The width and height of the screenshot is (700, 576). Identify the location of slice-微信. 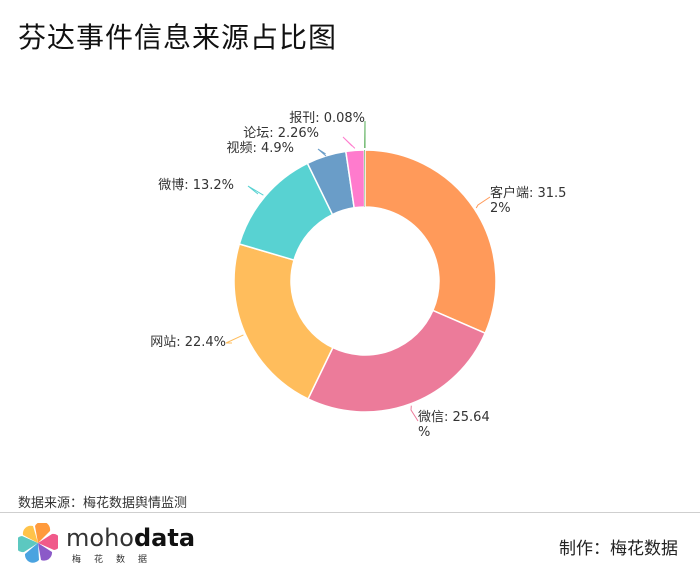
(397, 361).